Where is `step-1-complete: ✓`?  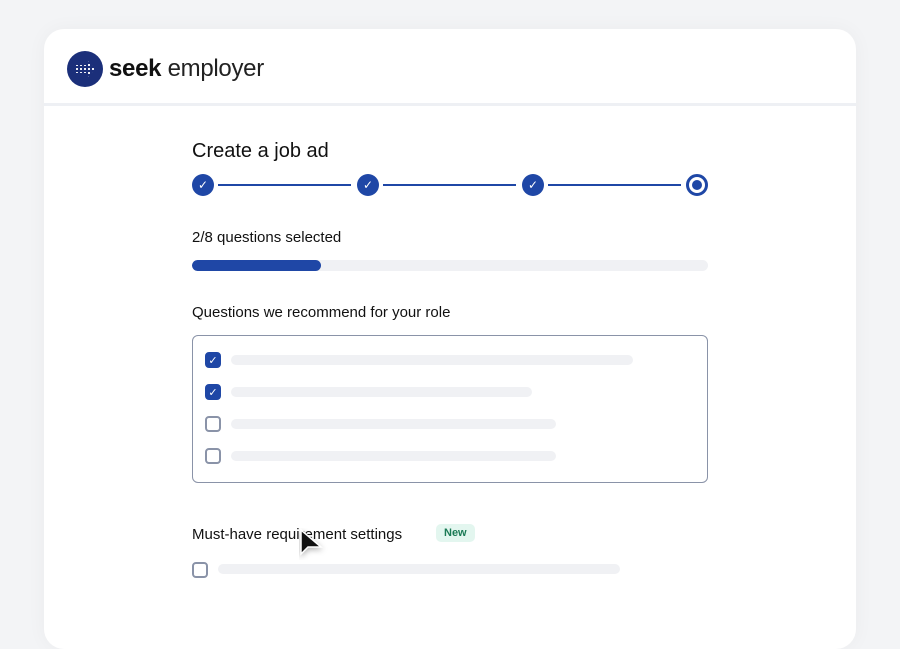 step-1-complete: ✓ is located at coordinates (203, 185).